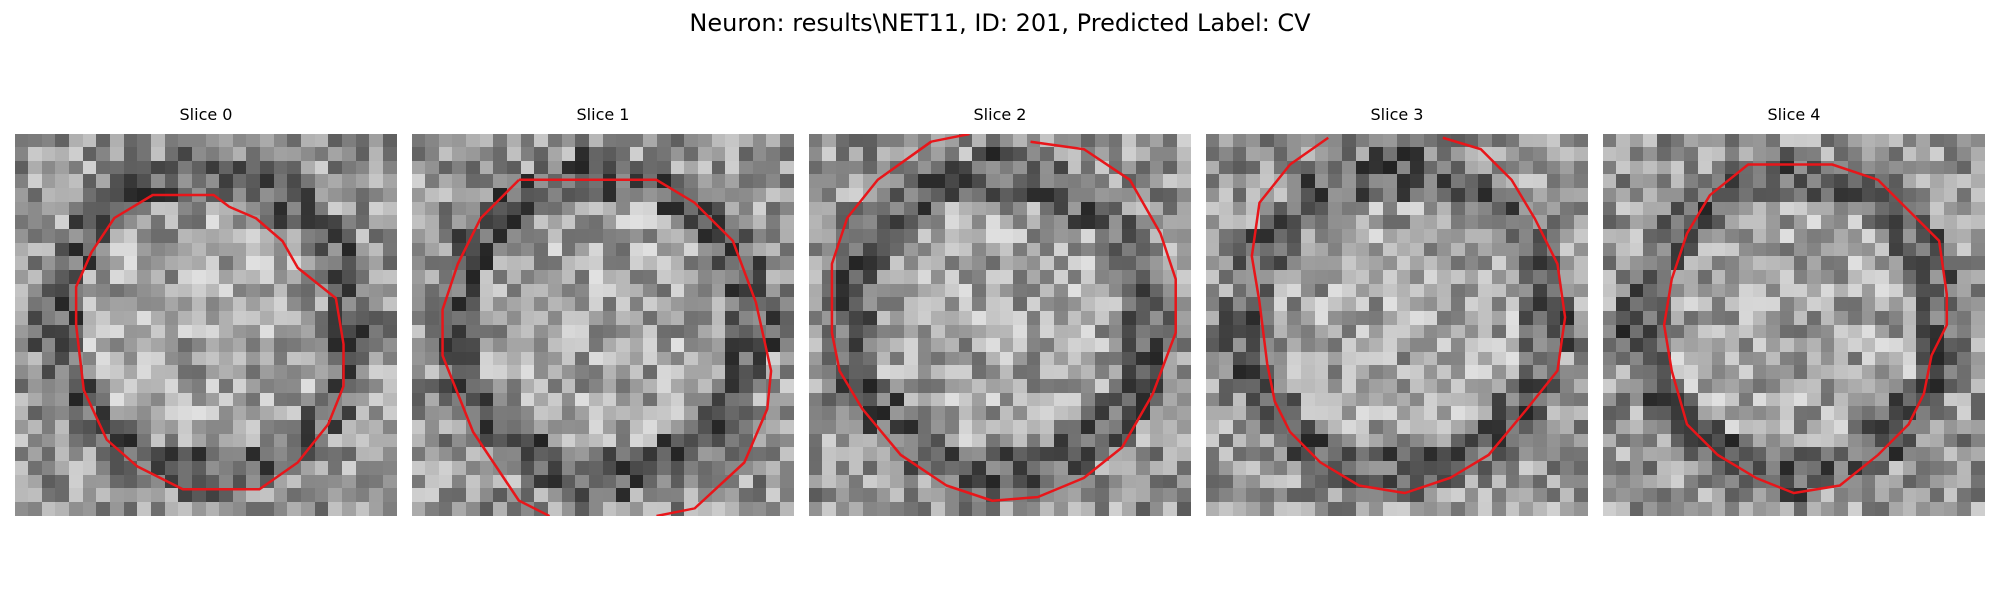 This screenshot has width=2000, height=600. I want to click on slice-title-3: Slice 3, so click(1397, 114).